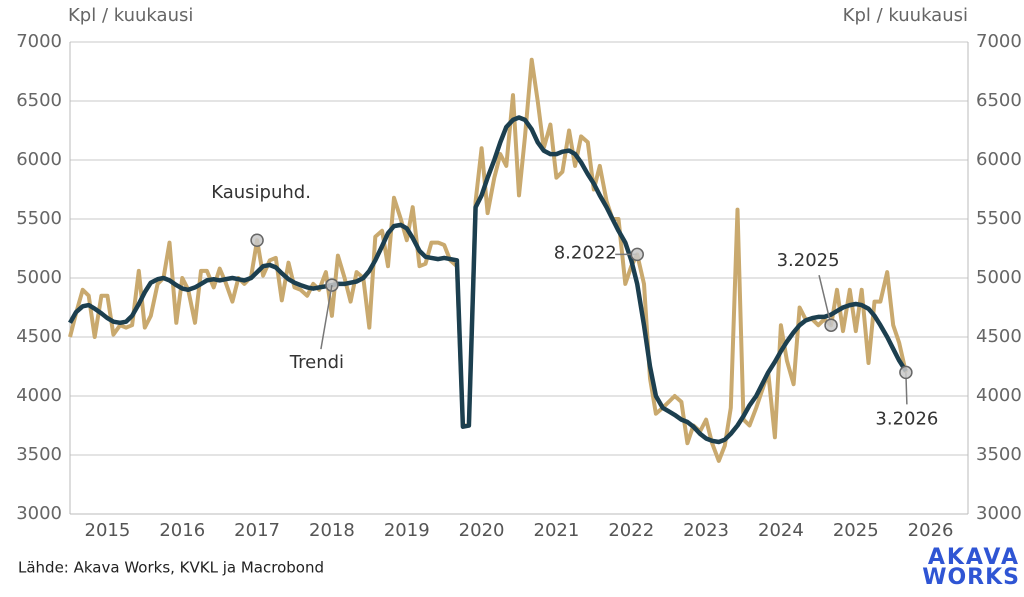  I want to click on y2-tick-label: 4500, so click(999, 336).